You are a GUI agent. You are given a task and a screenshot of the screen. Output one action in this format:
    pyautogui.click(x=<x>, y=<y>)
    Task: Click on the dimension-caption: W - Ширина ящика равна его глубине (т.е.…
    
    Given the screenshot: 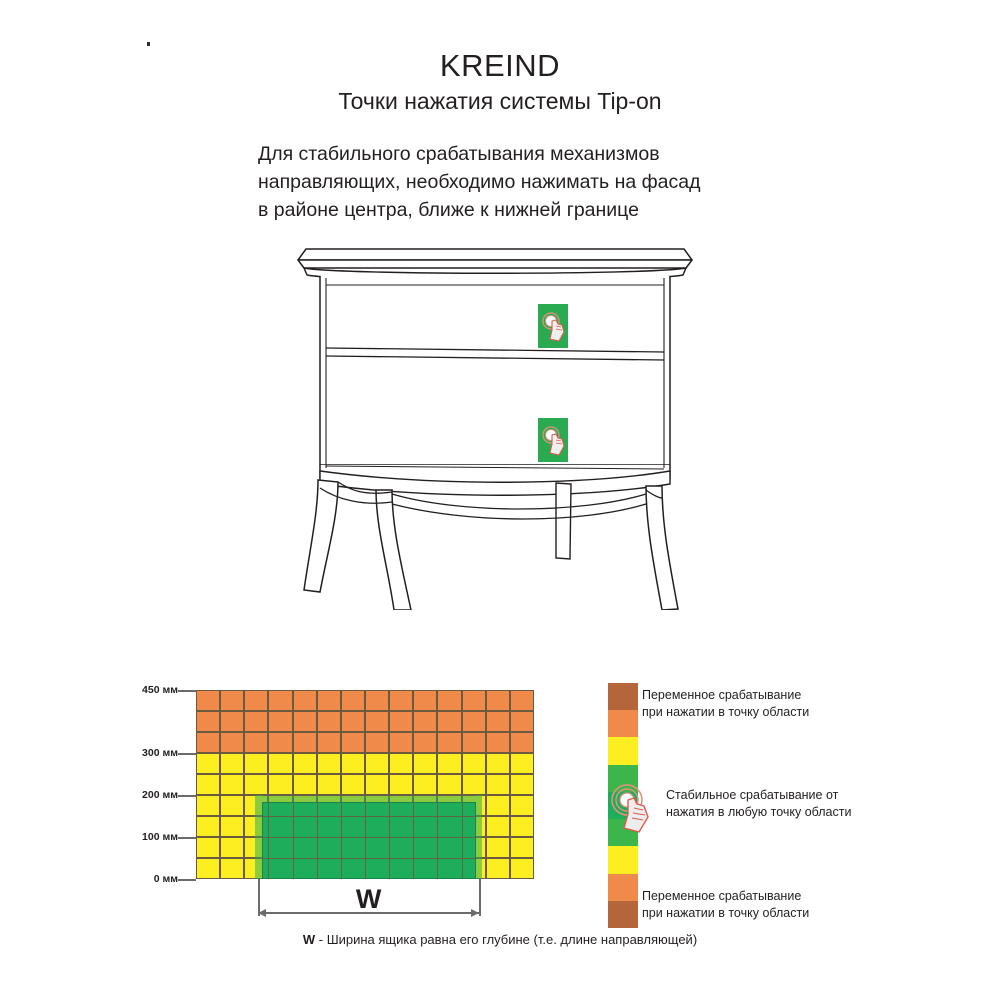 What is the action you would take?
    pyautogui.click(x=500, y=939)
    